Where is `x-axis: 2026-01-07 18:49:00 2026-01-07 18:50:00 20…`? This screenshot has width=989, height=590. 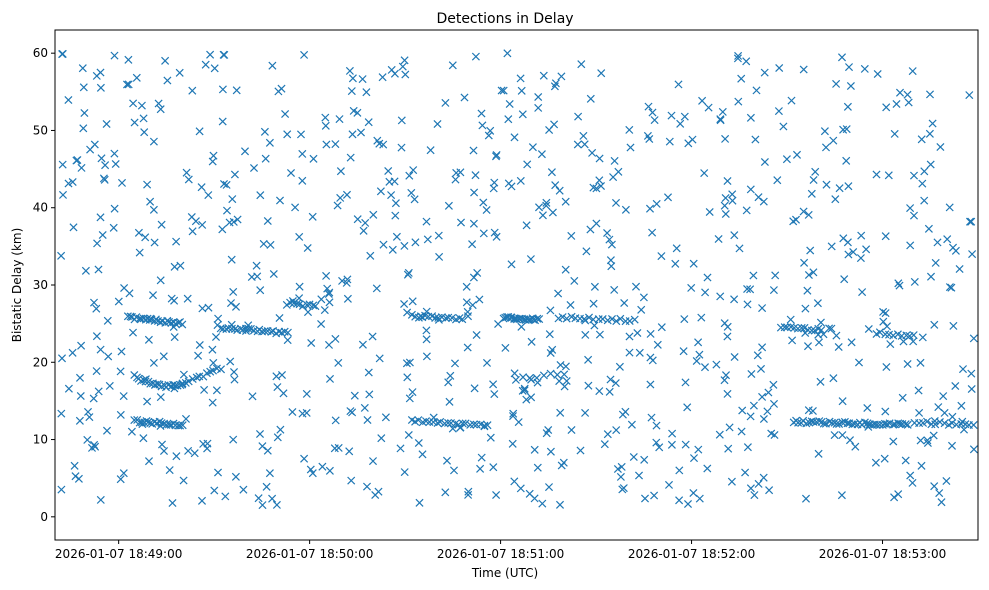
x-axis: 2026-01-07 18:49:00 2026-01-07 18:50:00 20… is located at coordinates (500, 550).